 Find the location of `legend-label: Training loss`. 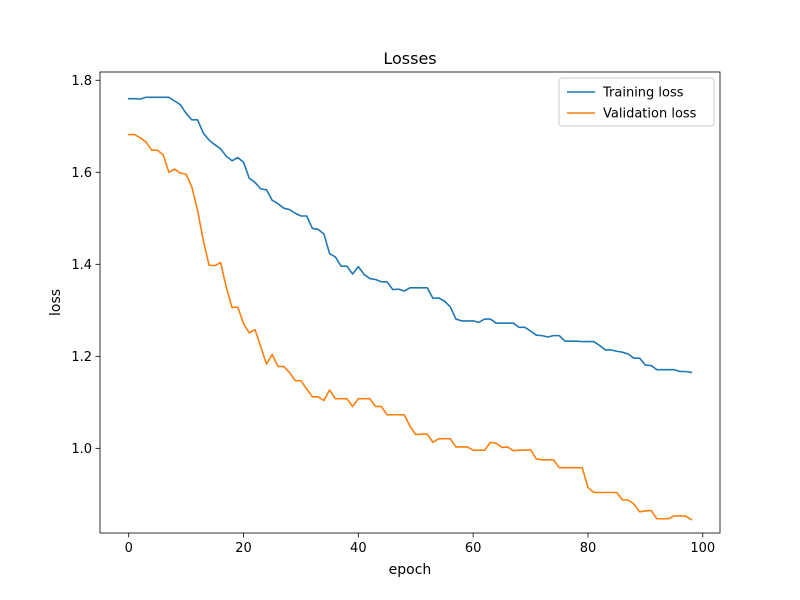

legend-label: Training loss is located at coordinates (643, 93).